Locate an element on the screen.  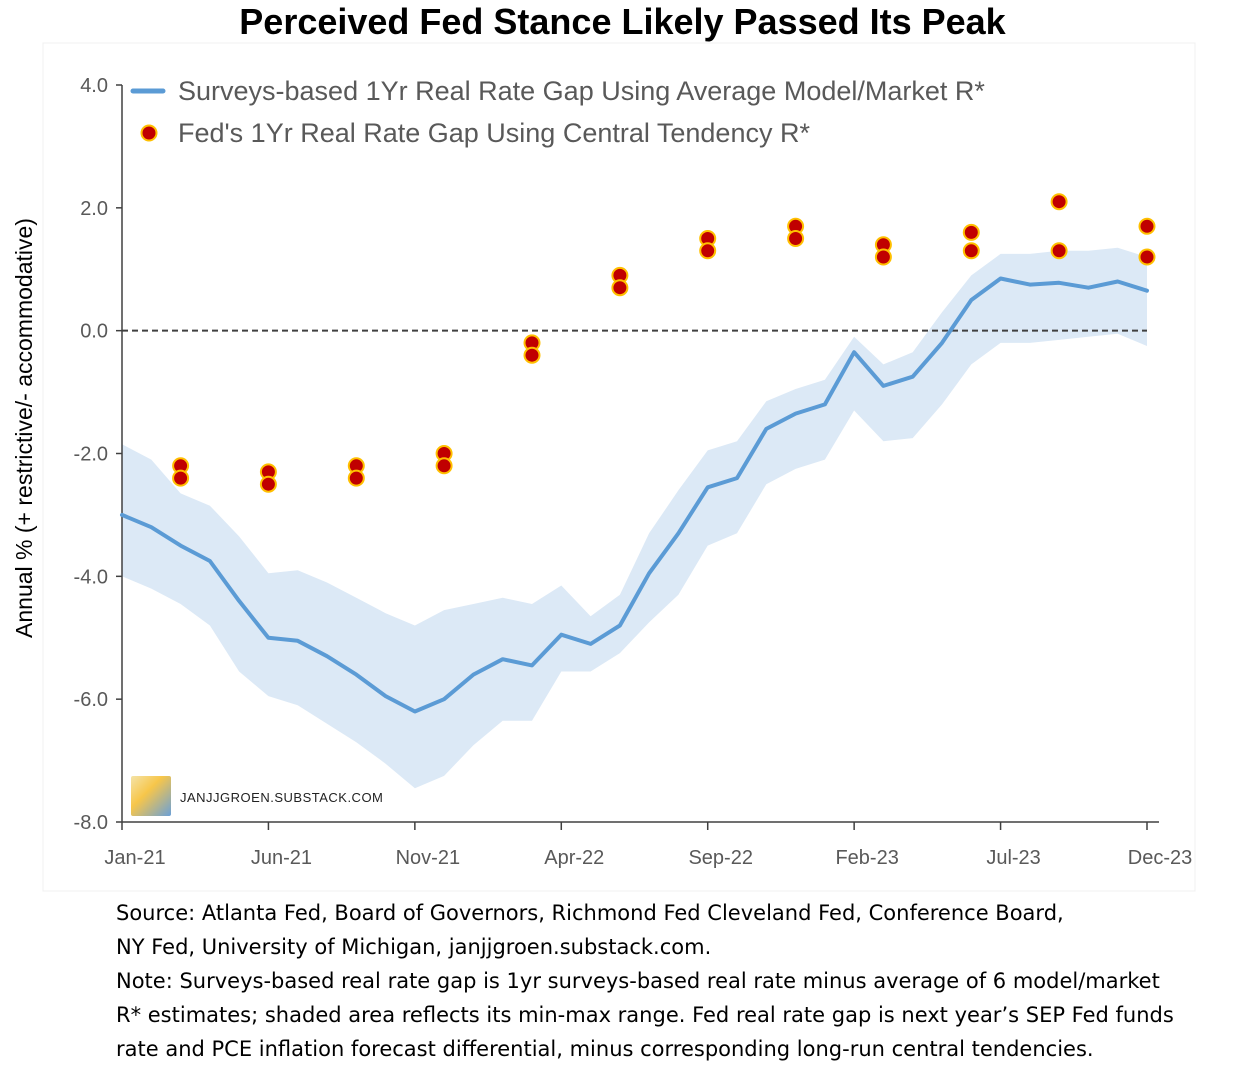
legend-dot-swatch is located at coordinates (149, 133).